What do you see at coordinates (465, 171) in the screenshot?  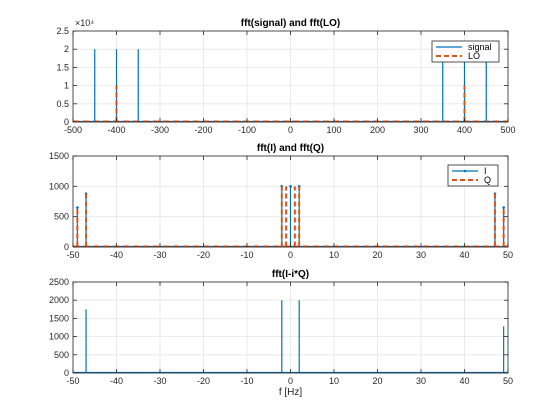 I see `legend-marker` at bounding box center [465, 171].